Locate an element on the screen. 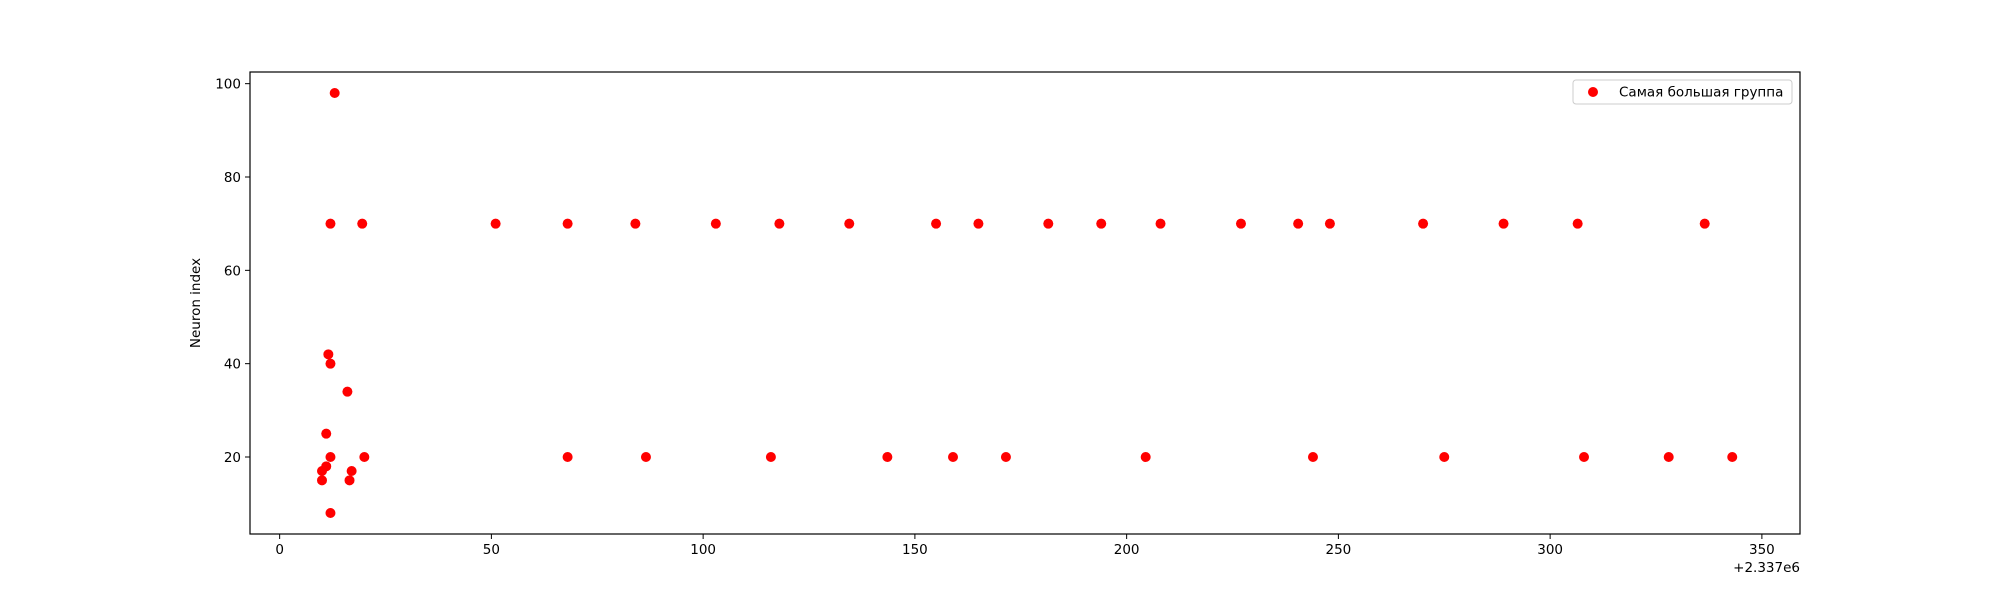  y-tick-label: 60 is located at coordinates (232, 271).